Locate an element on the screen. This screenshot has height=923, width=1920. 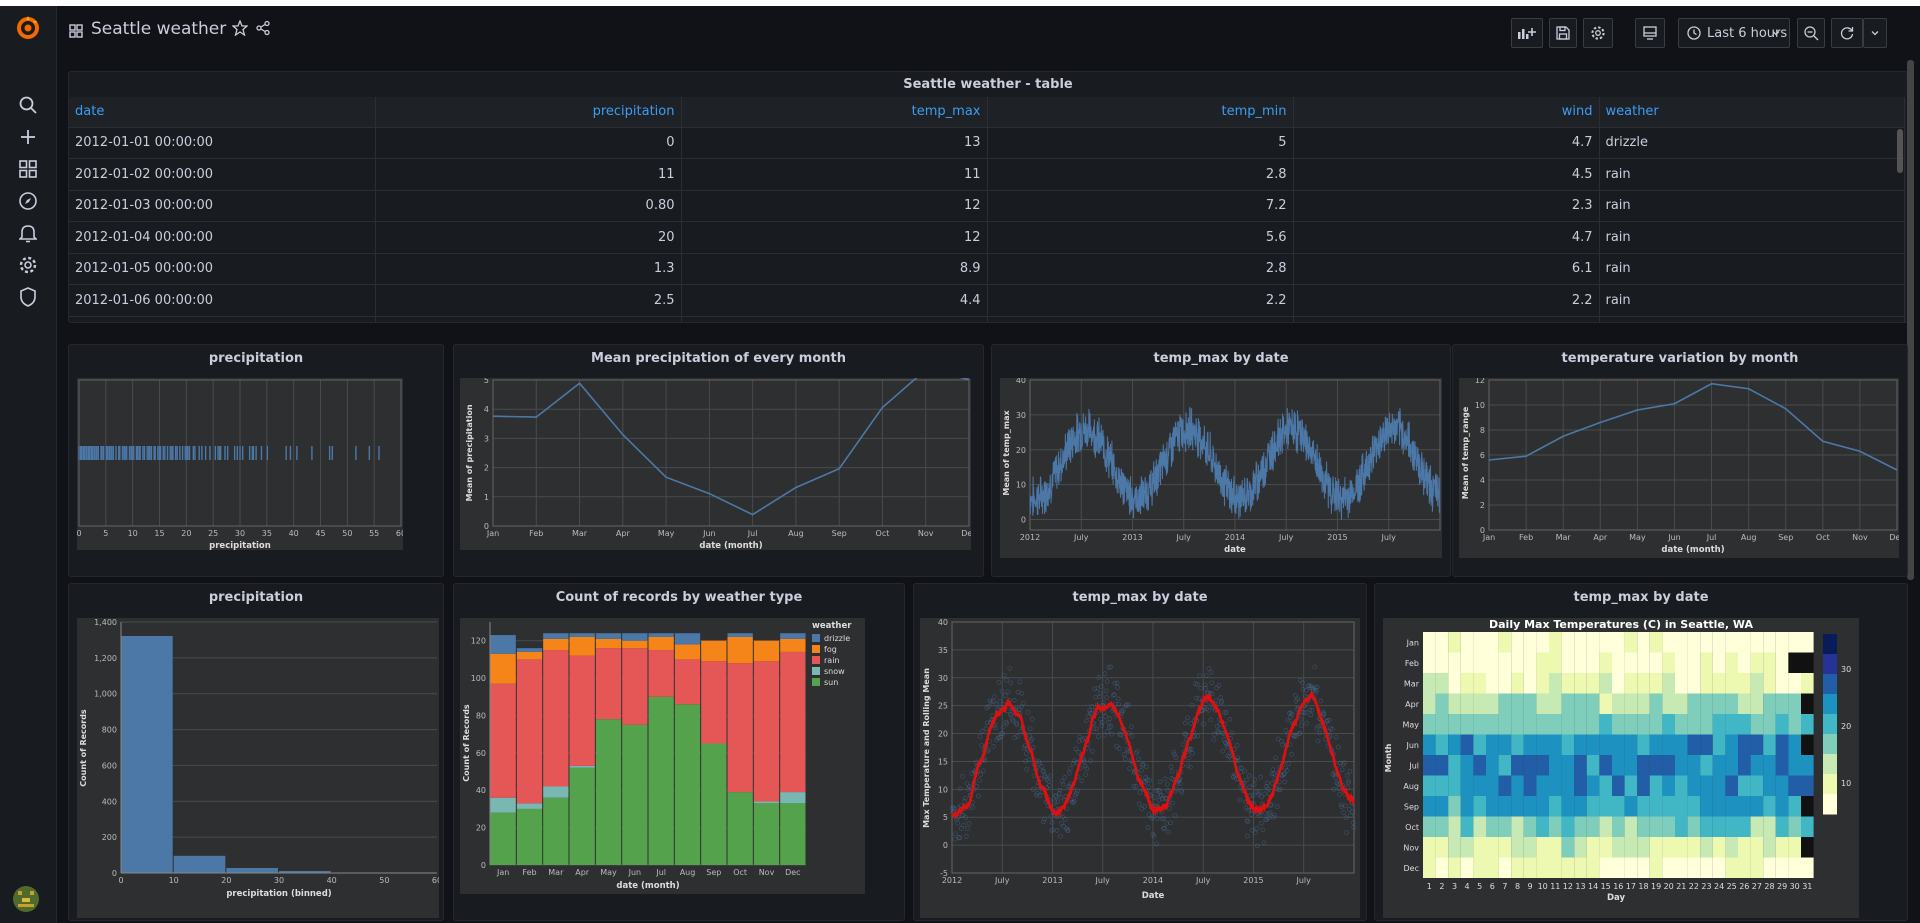
table-row: 2012-01-03 00:00:00 0.80 12 7.2 2.3 rain is located at coordinates (987, 205).